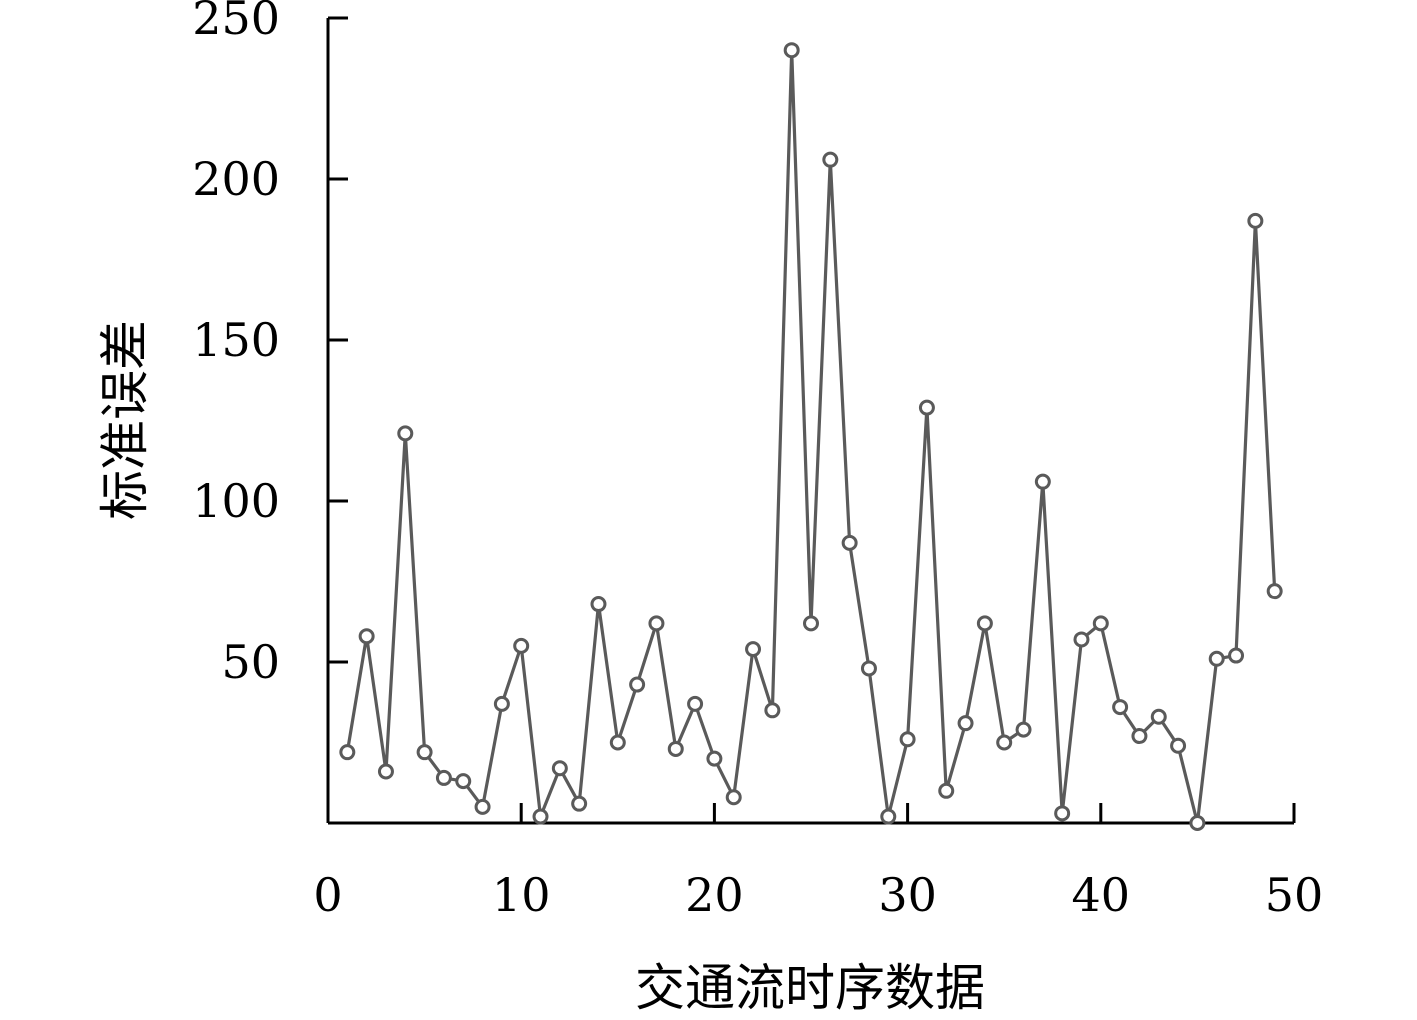 The height and width of the screenshot is (1020, 1417). I want to click on y-tick-label: 200, so click(236, 179).